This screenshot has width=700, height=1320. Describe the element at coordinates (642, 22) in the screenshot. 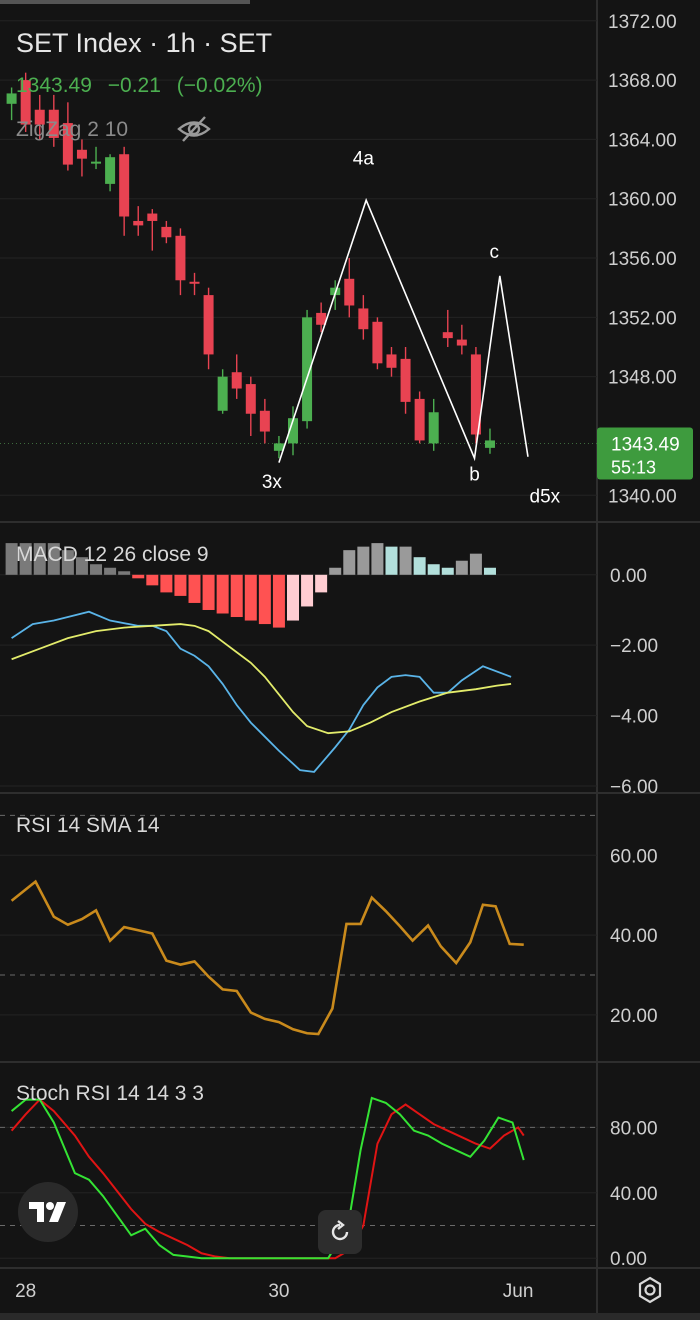

I see `price-tick-label: 1372.00` at that location.